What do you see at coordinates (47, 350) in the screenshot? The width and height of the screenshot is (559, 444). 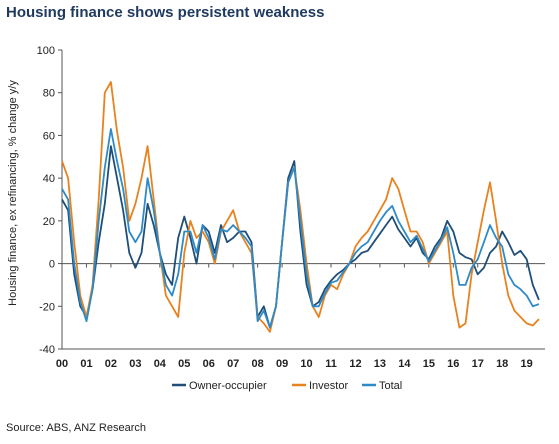 I see `y-tick-label: -40` at bounding box center [47, 350].